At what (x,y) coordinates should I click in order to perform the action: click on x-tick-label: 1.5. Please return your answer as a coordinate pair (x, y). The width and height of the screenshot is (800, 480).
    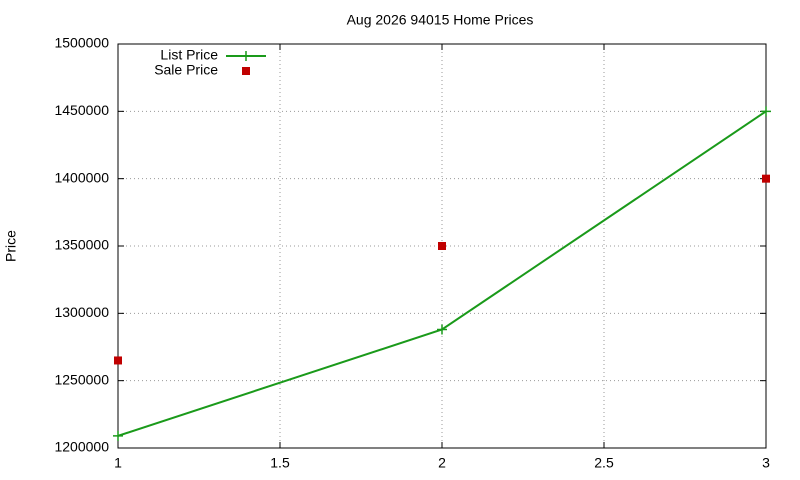
    Looking at the image, I should click on (280, 463).